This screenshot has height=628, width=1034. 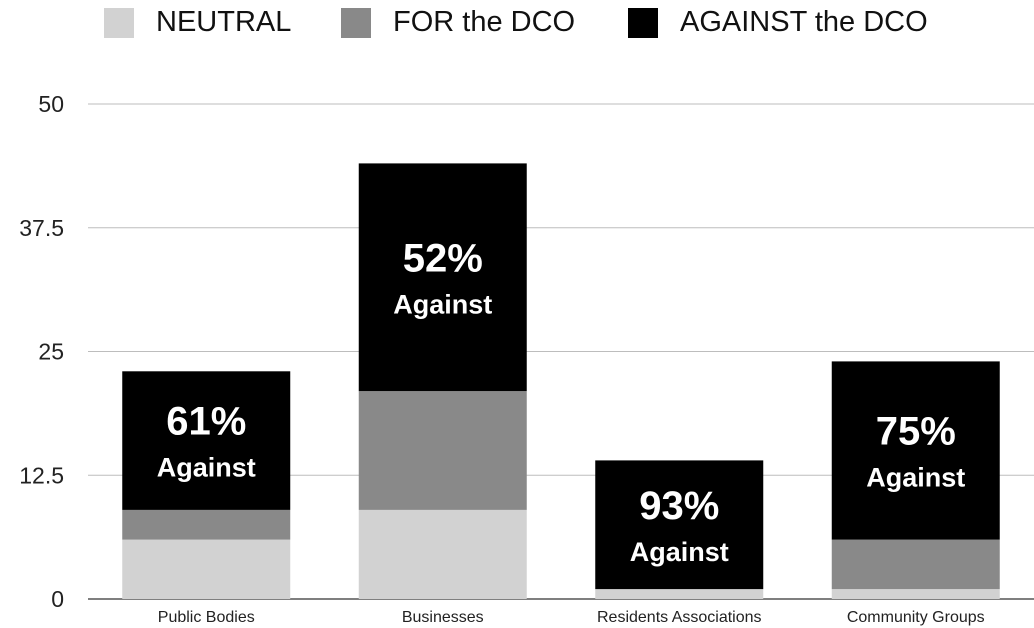 What do you see at coordinates (224, 22) in the screenshot?
I see `legend-label-neutral: NEUTRAL` at bounding box center [224, 22].